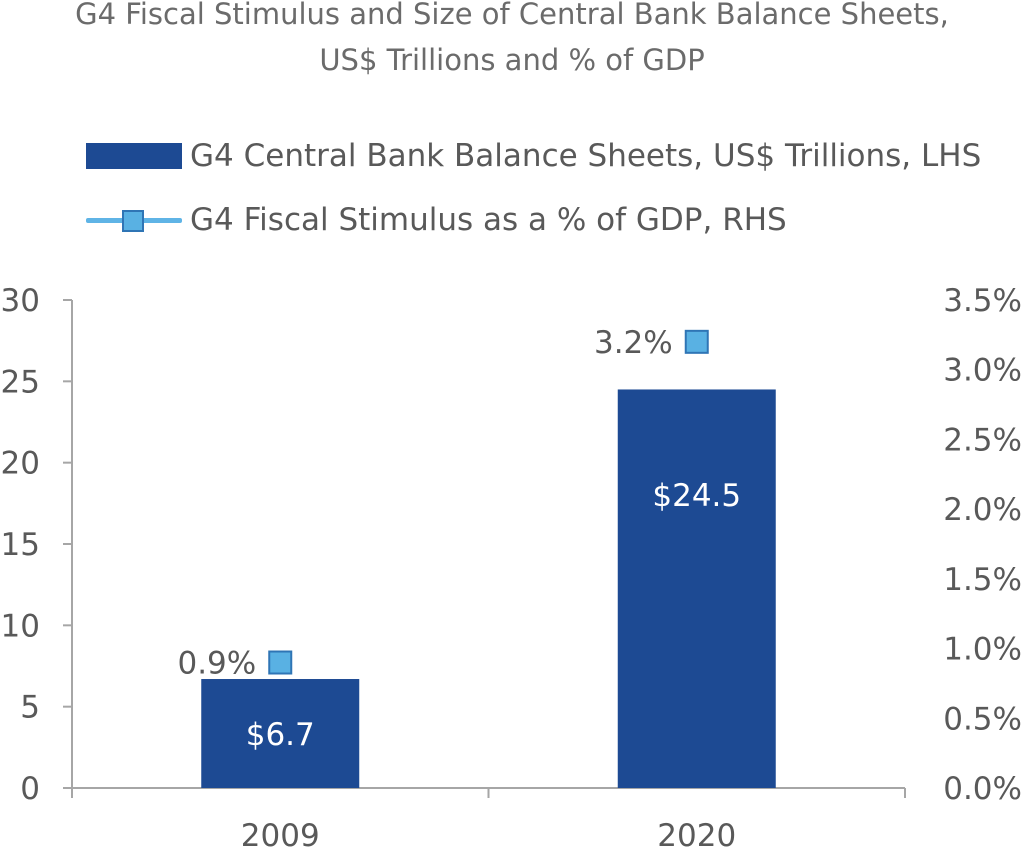  What do you see at coordinates (982, 371) in the screenshot?
I see `right-tick-label: 3.0%` at bounding box center [982, 371].